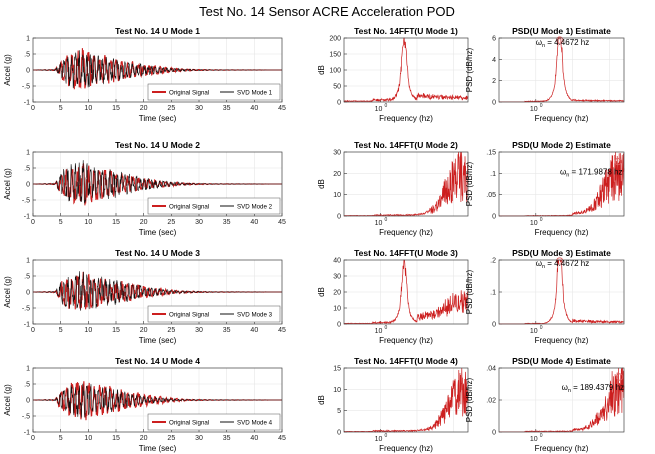  Describe the element at coordinates (327, 11) in the screenshot. I see `figure-title: Test No. 14 Sensor ACRE Acceleration POD` at that location.